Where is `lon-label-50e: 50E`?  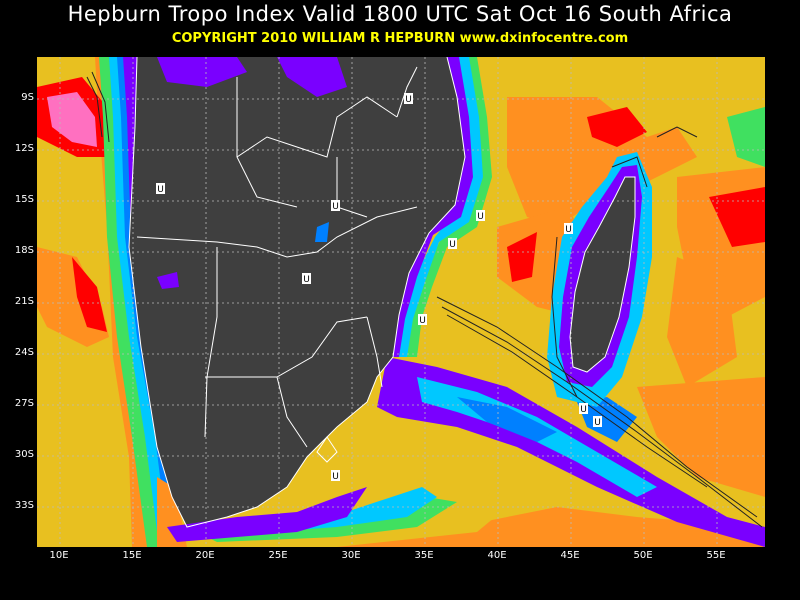
lon-label-50e: 50E is located at coordinates (643, 555).